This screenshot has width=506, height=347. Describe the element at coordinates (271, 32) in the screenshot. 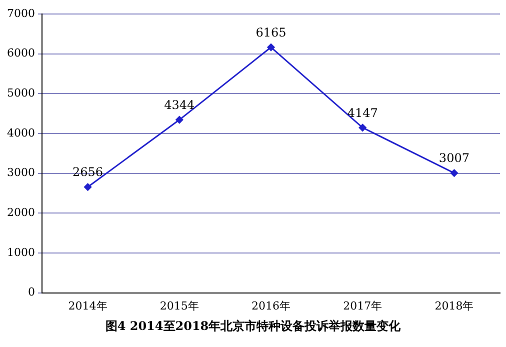

I see `data-label: 6165` at that location.